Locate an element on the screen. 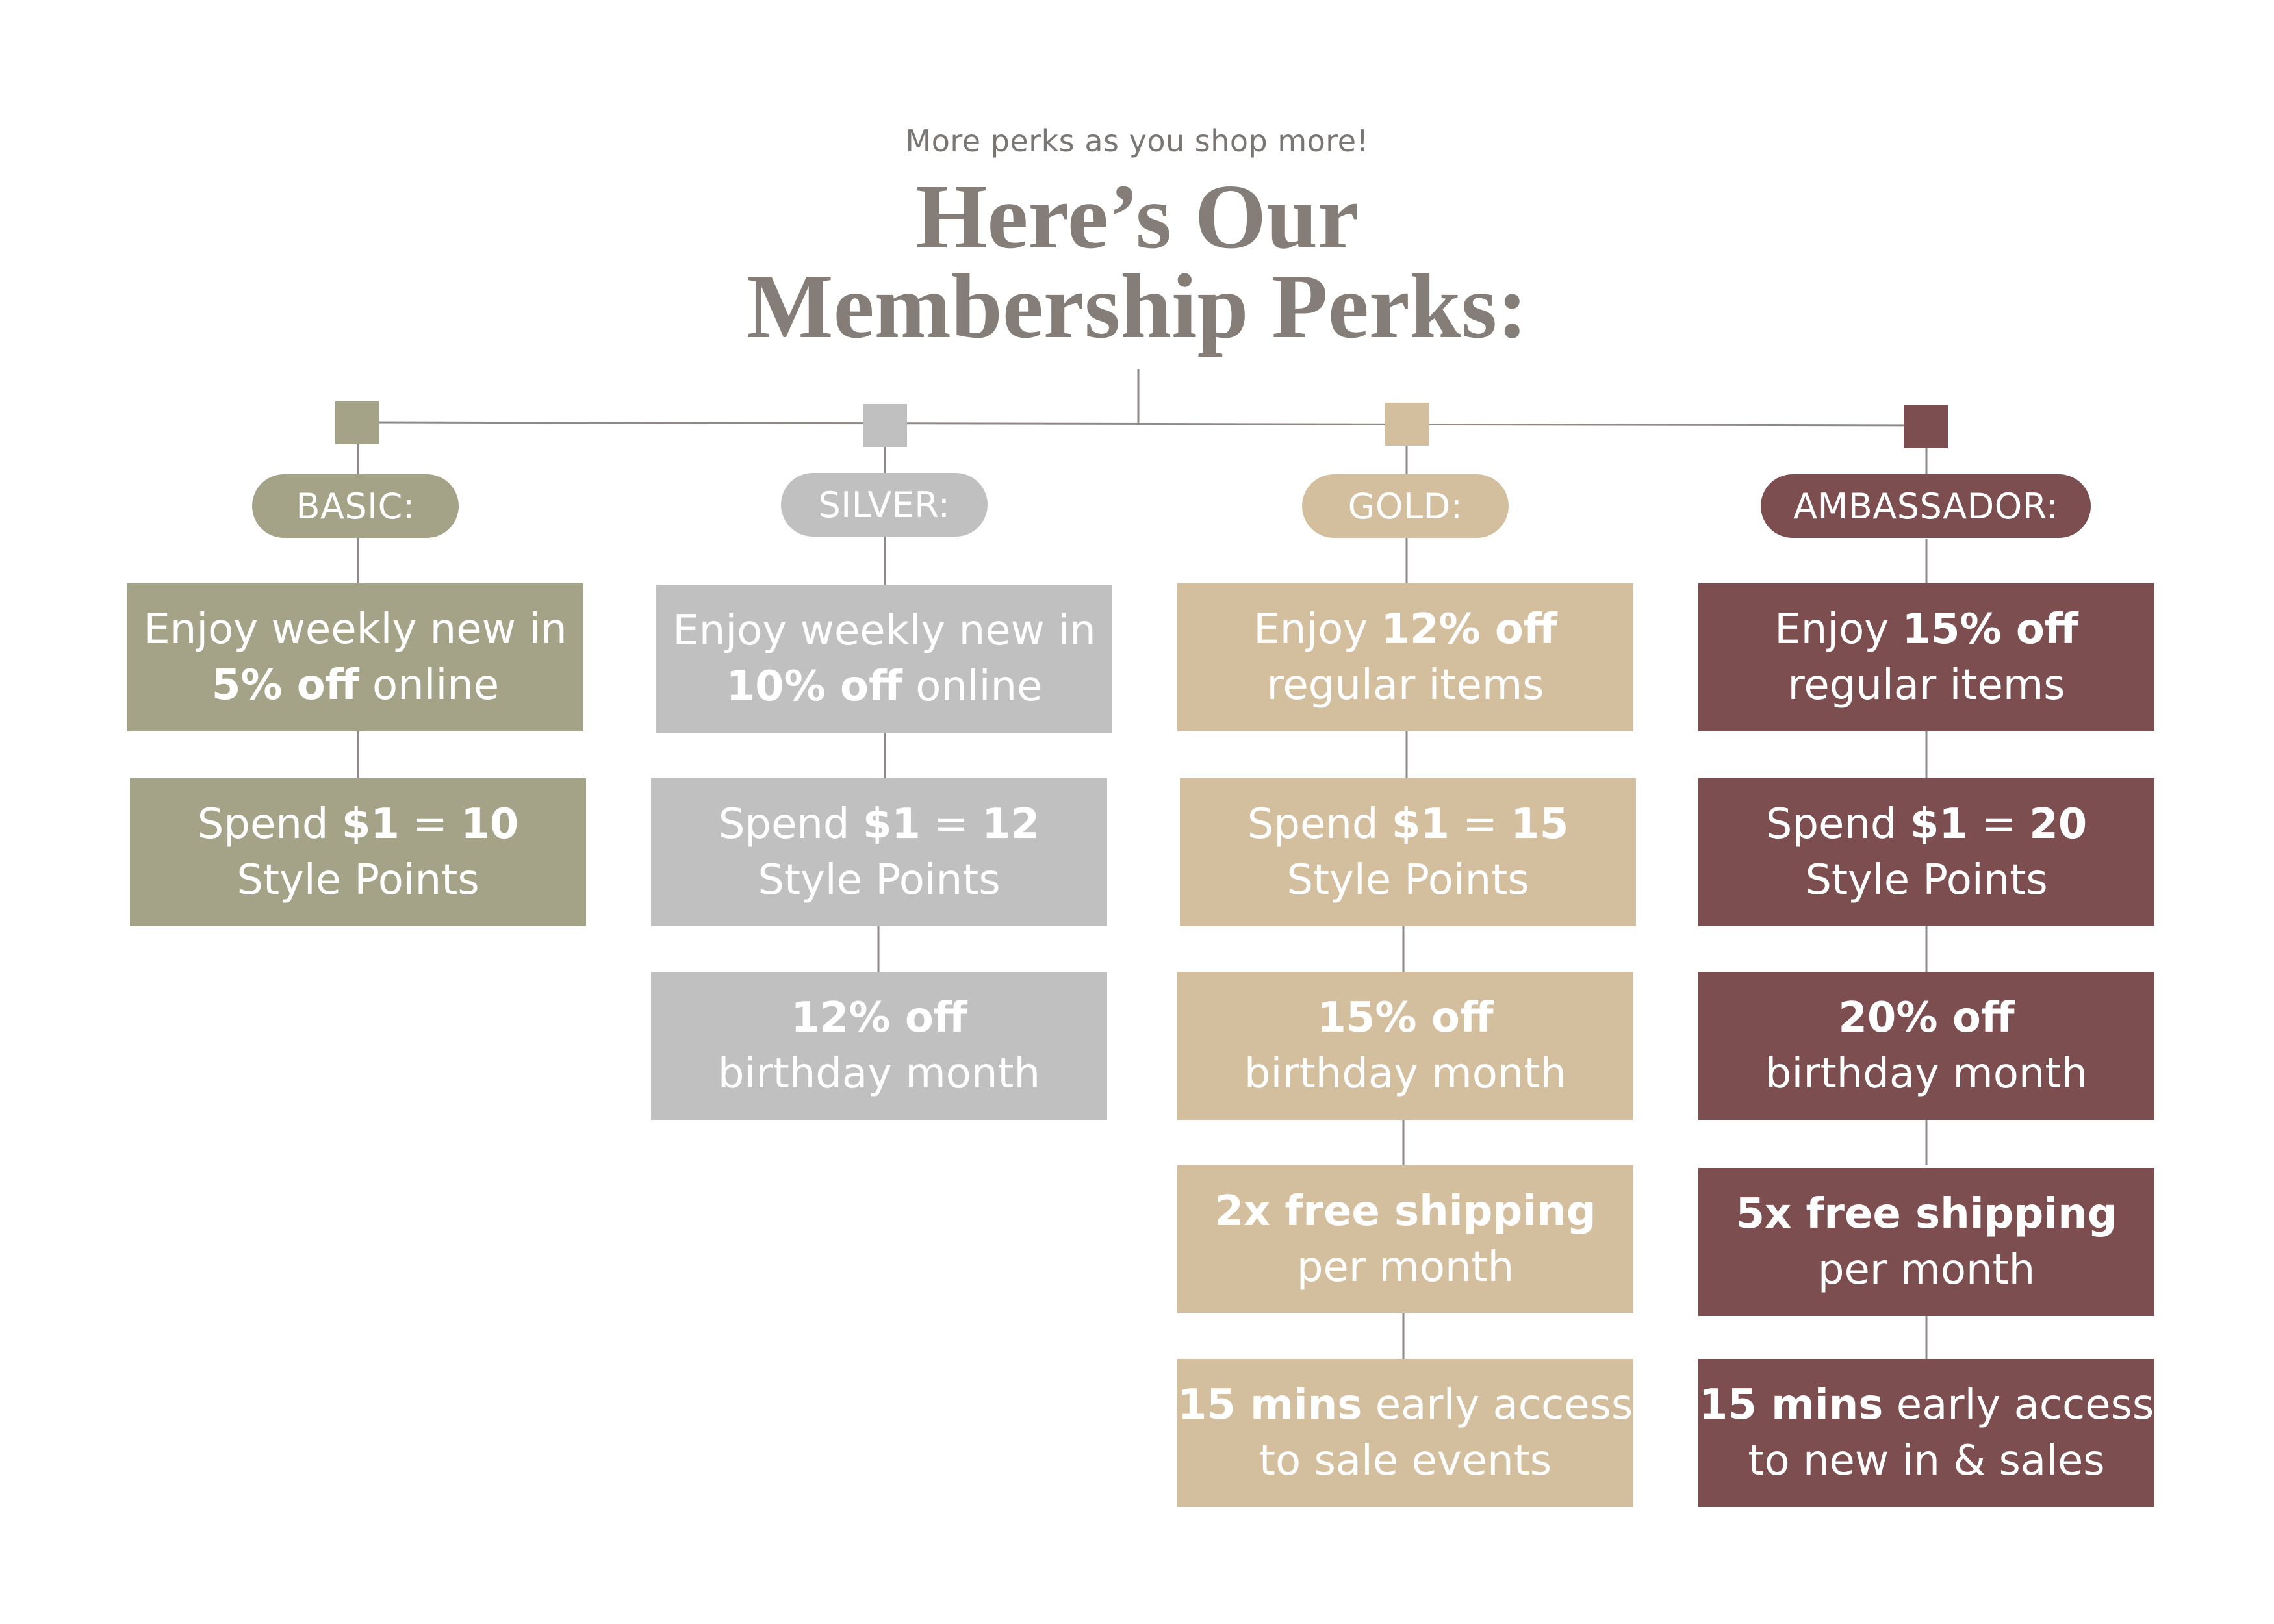 The width and height of the screenshot is (2274, 1624). tier-label-basic: BASIC: is located at coordinates (355, 506).